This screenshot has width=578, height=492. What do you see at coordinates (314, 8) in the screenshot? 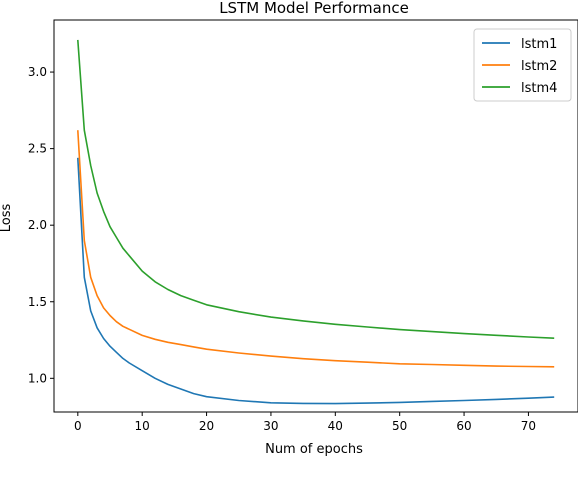
I see `chart-title: LSTM Model Performance` at bounding box center [314, 8].